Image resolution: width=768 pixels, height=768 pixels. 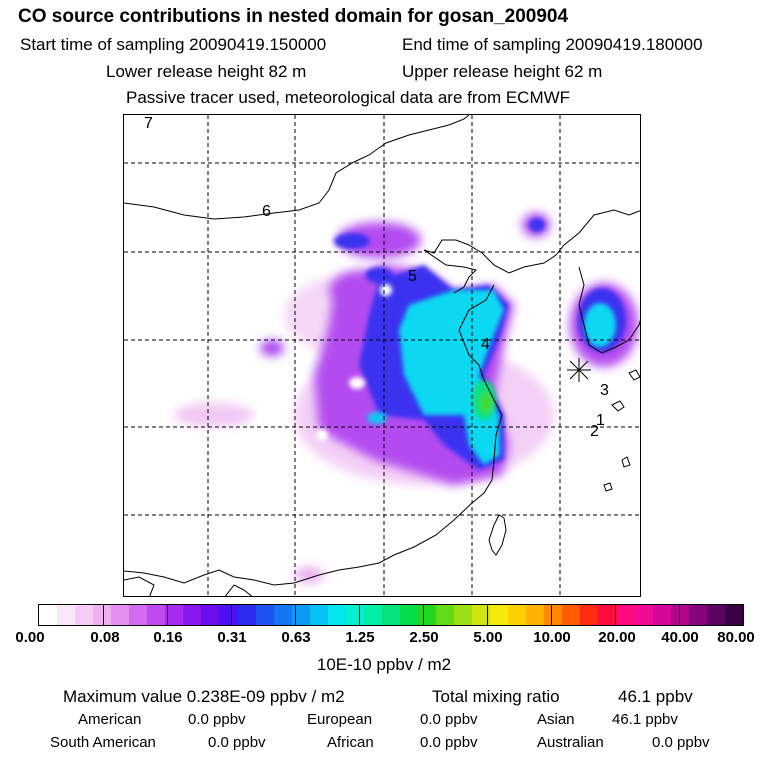 What do you see at coordinates (645, 719) in the screenshot?
I see `region-value-asian: 46.1 ppbv` at bounding box center [645, 719].